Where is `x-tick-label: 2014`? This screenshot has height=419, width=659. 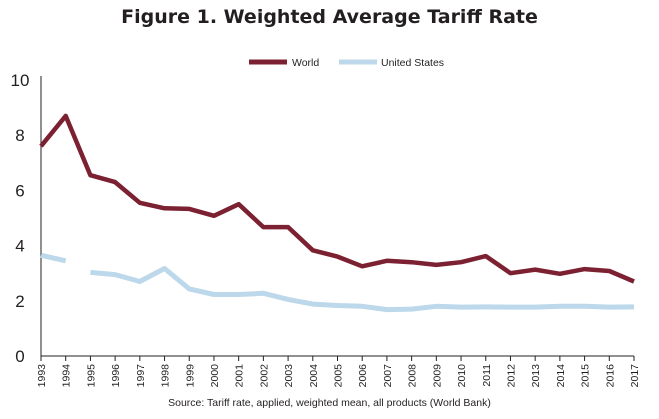
x-tick-label: 2014 is located at coordinates (561, 376).